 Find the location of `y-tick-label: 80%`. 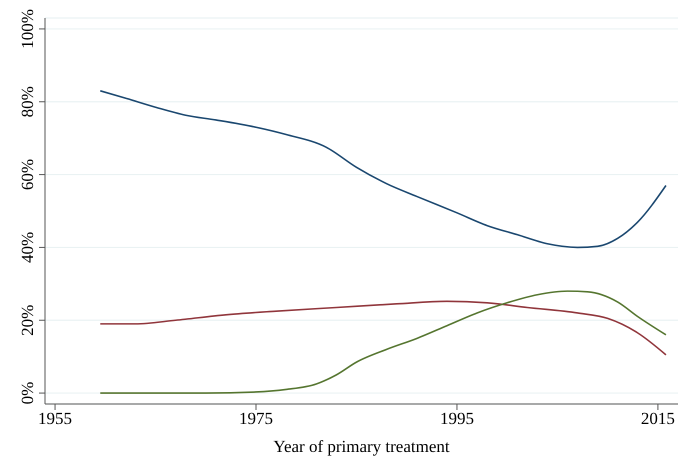

y-tick-label: 80% is located at coordinates (27, 102).